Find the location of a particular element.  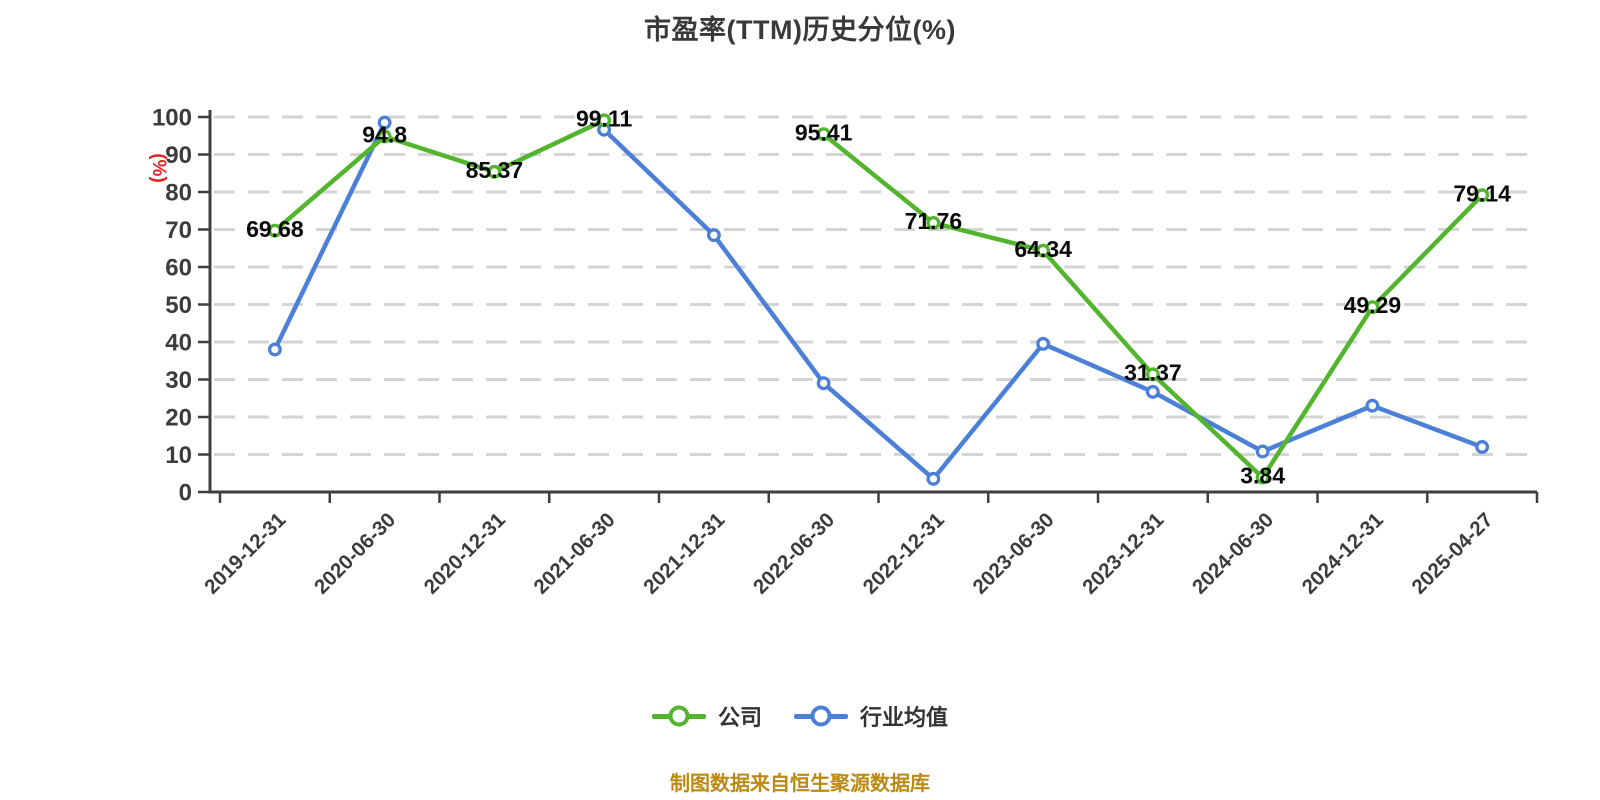

company-data-label: 85.37 is located at coordinates (495, 170).